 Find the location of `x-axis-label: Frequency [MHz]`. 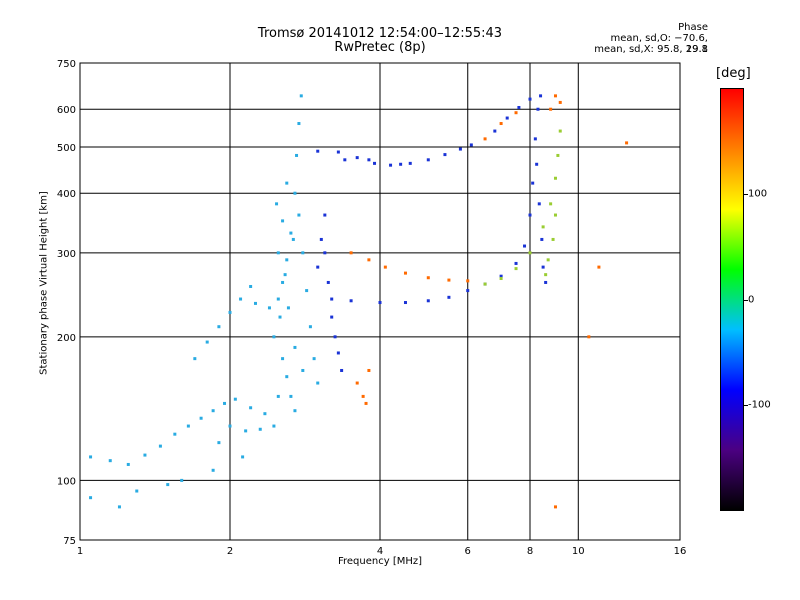

x-axis-label: Frequency [MHz] is located at coordinates (380, 561).